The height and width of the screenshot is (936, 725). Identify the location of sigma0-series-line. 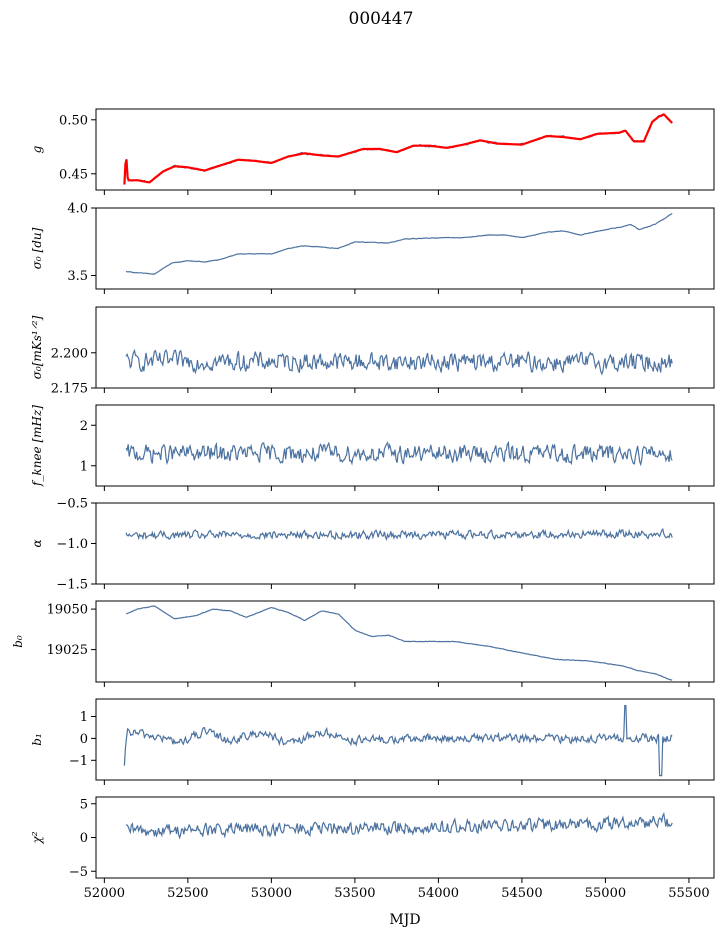
(399, 243).